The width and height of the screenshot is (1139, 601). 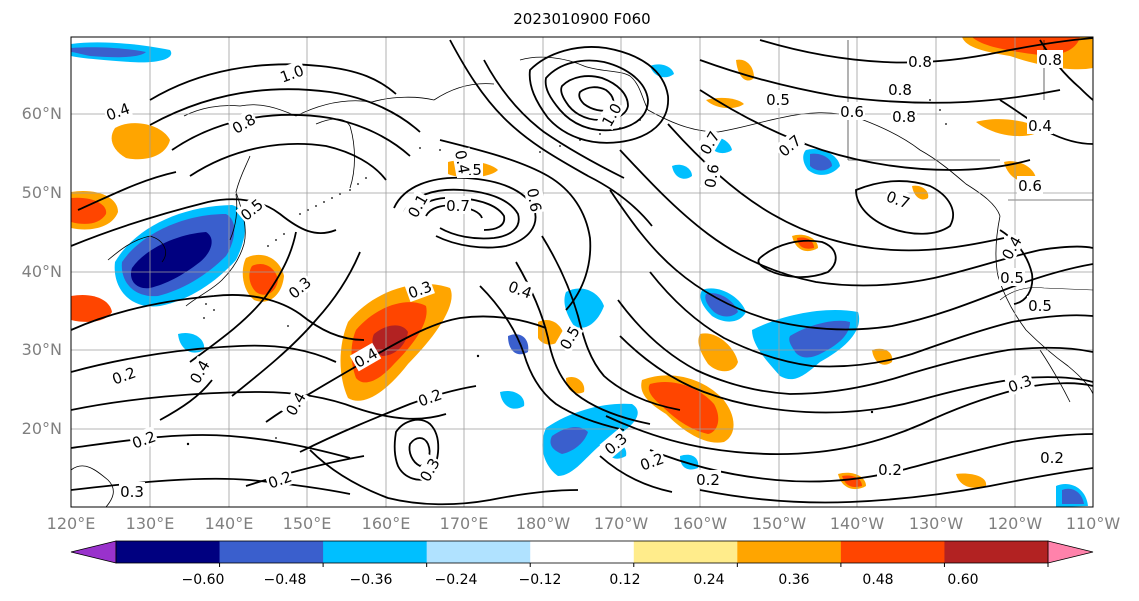 I want to click on lon-label: 140°E, so click(x=229, y=523).